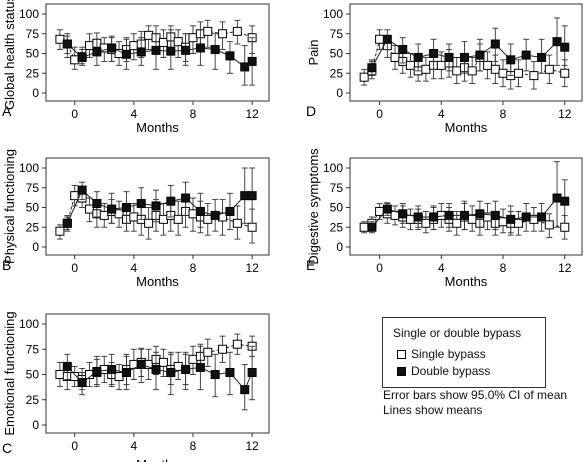 The image size is (588, 462). Describe the element at coordinates (451, 371) in the screenshot. I see `legend-double-label: Double bypass` at that location.